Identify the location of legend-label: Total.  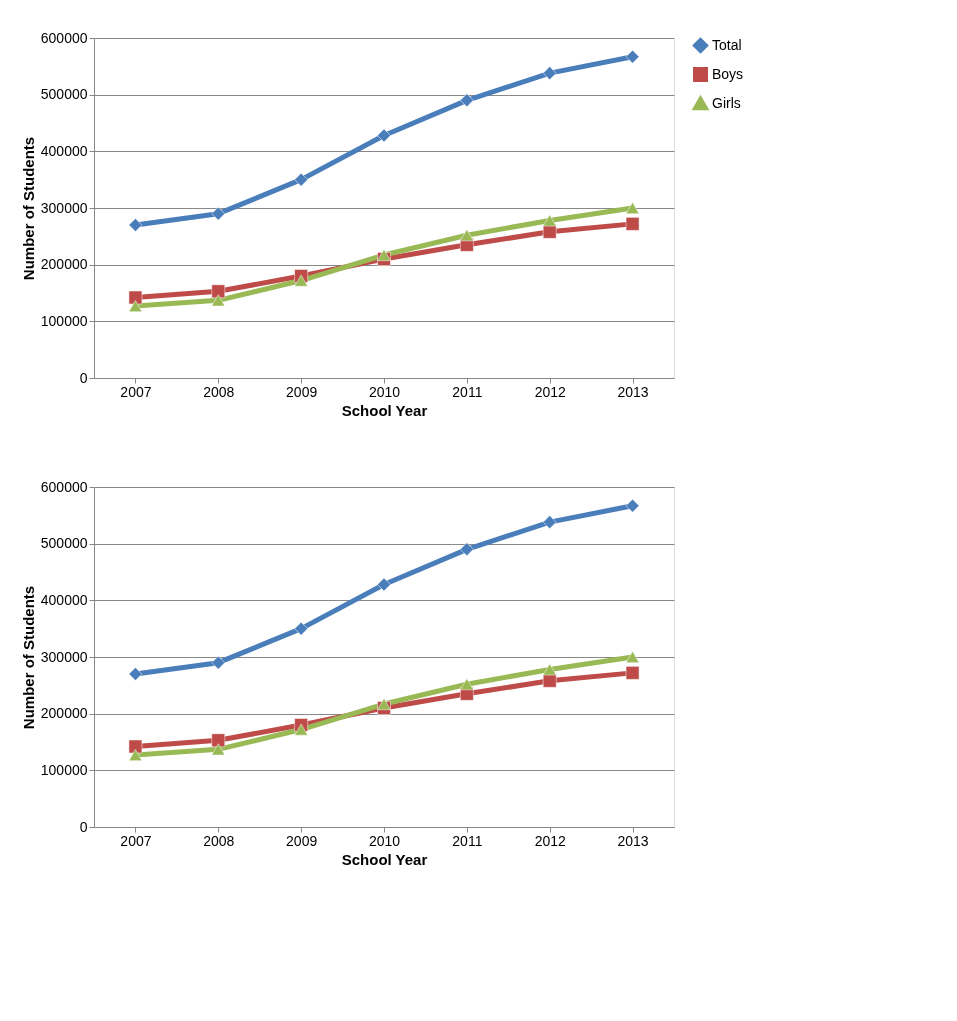
(727, 44).